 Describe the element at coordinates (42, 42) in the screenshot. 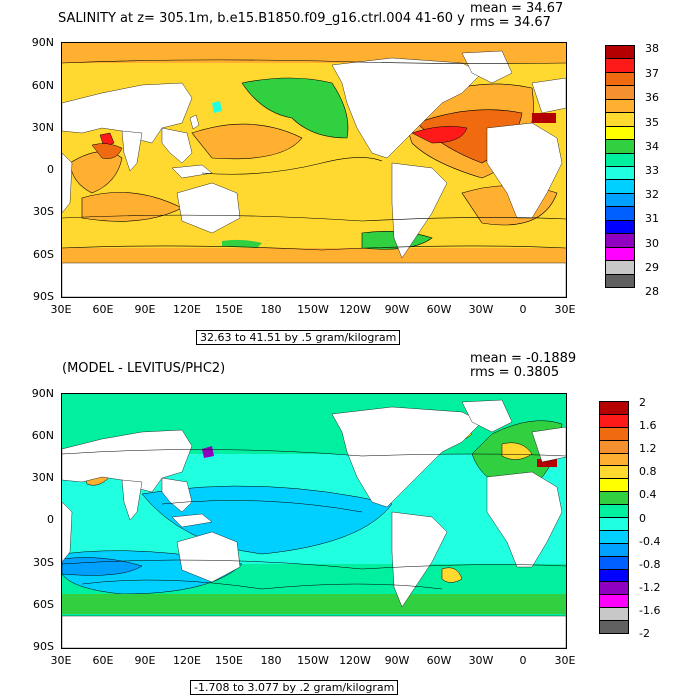

I see `panel1-lat-tick: 90N` at that location.